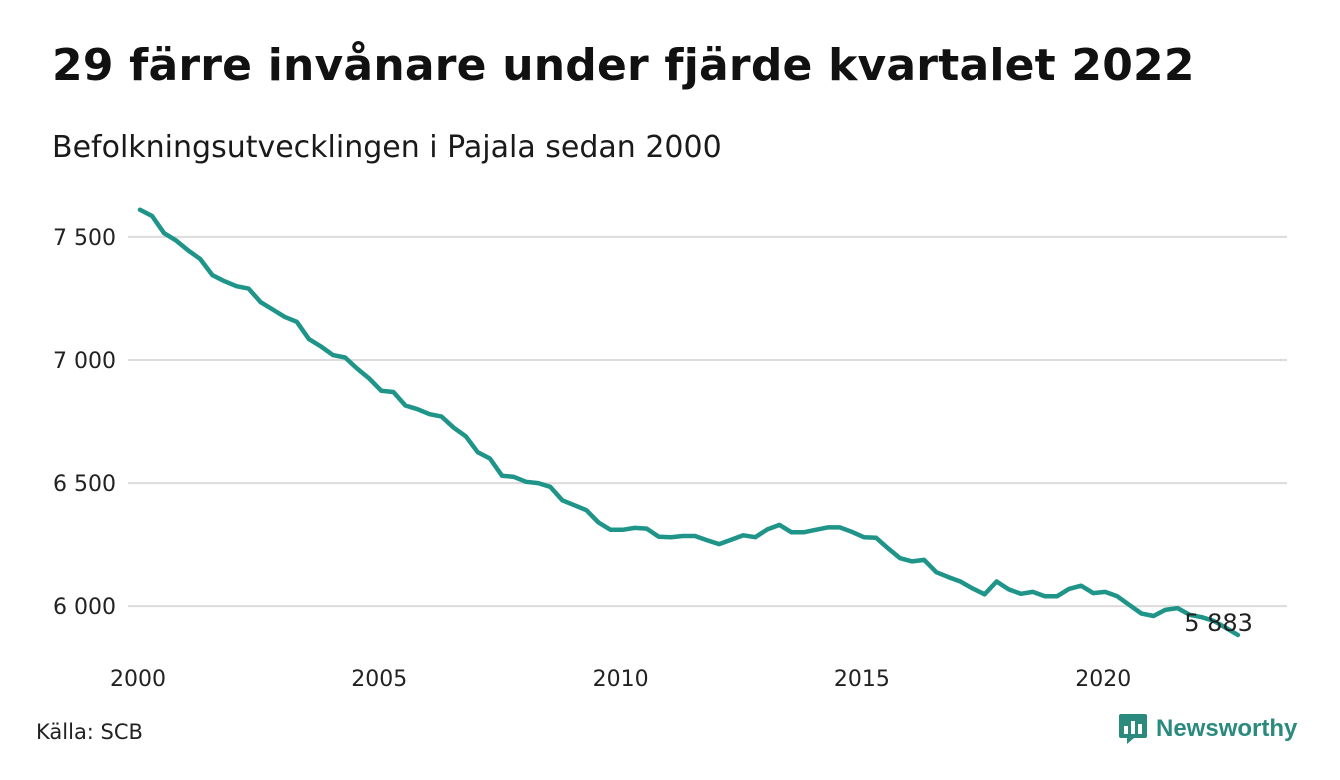  I want to click on x-axis: 2000 2005 2010 2015 2020, so click(620, 679).